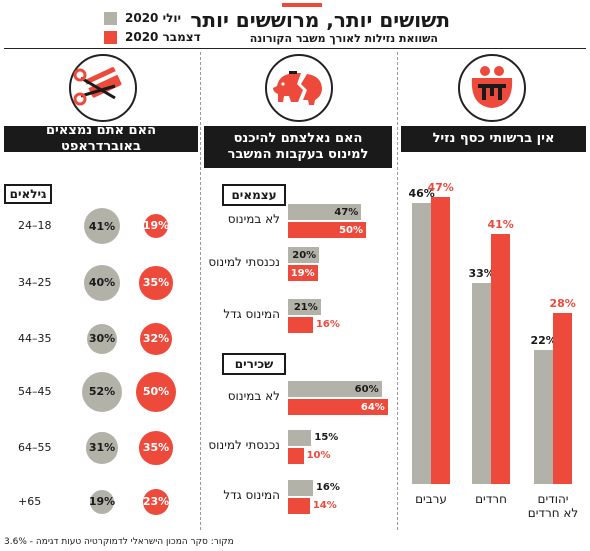  What do you see at coordinates (335, 389) in the screenshot?
I see `bar-july: 60%` at bounding box center [335, 389].